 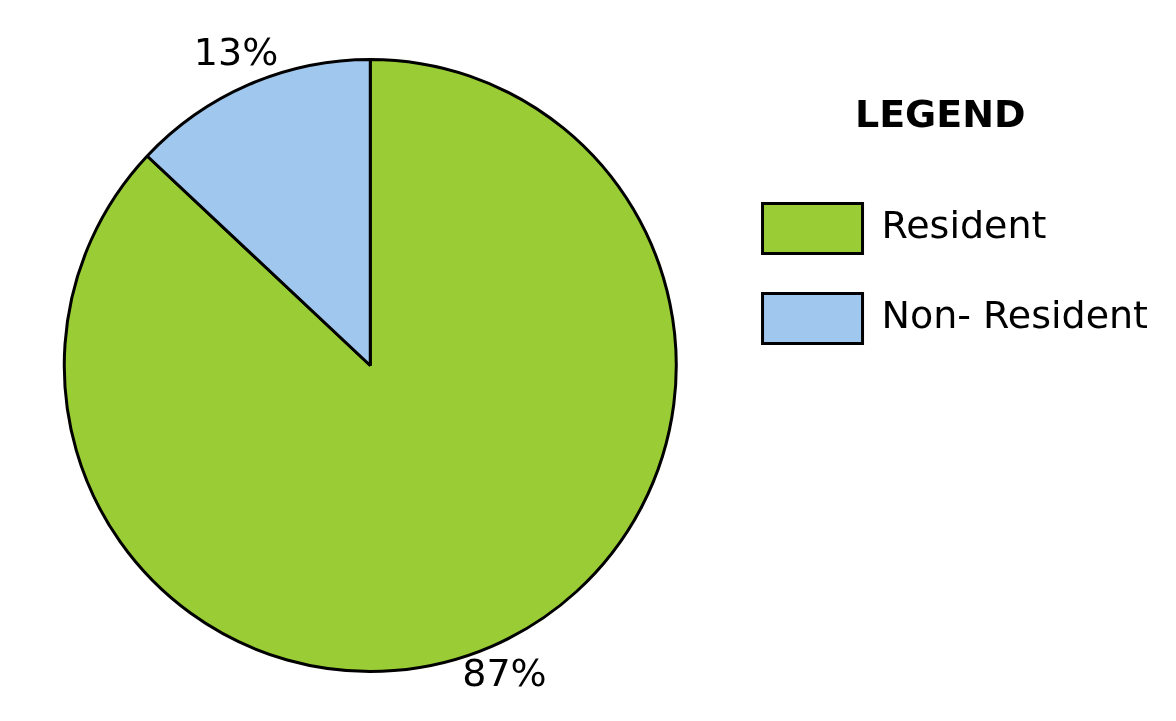 I want to click on data-label: 13%, so click(x=236, y=52).